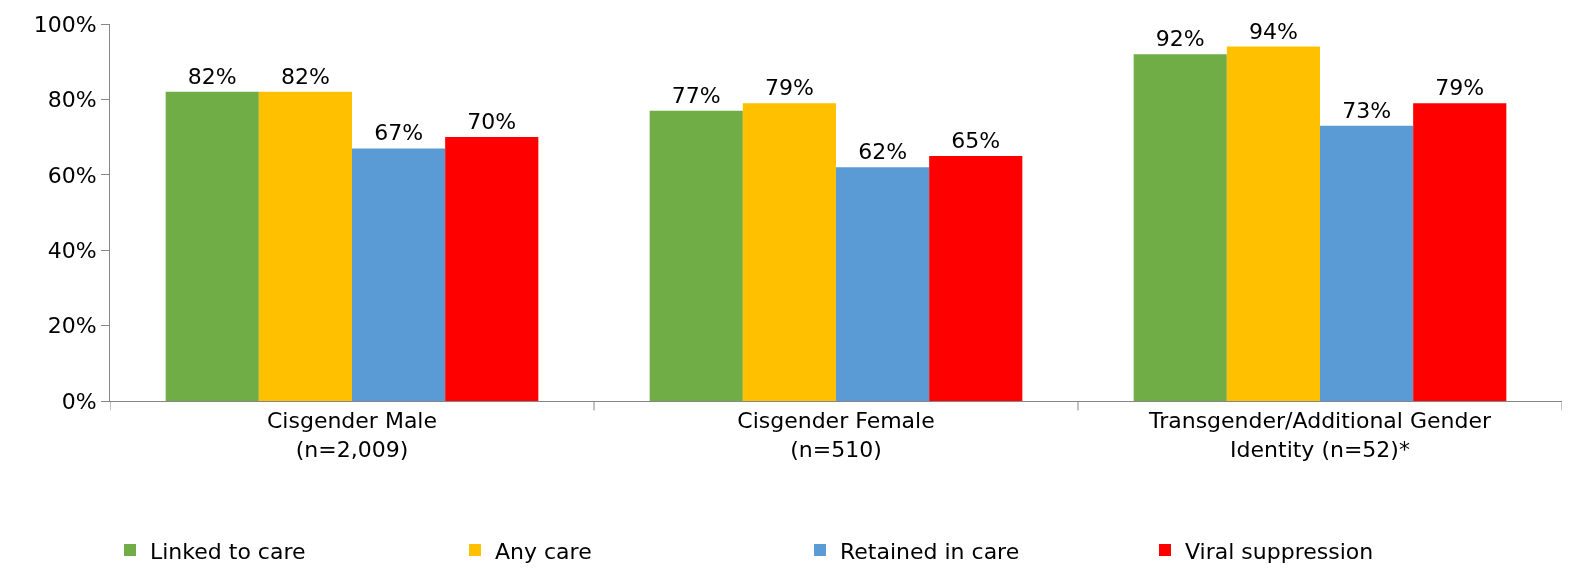 Image resolution: width=1577 pixels, height=583 pixels. Describe the element at coordinates (1367, 110) in the screenshot. I see `data-label: 73%` at that location.